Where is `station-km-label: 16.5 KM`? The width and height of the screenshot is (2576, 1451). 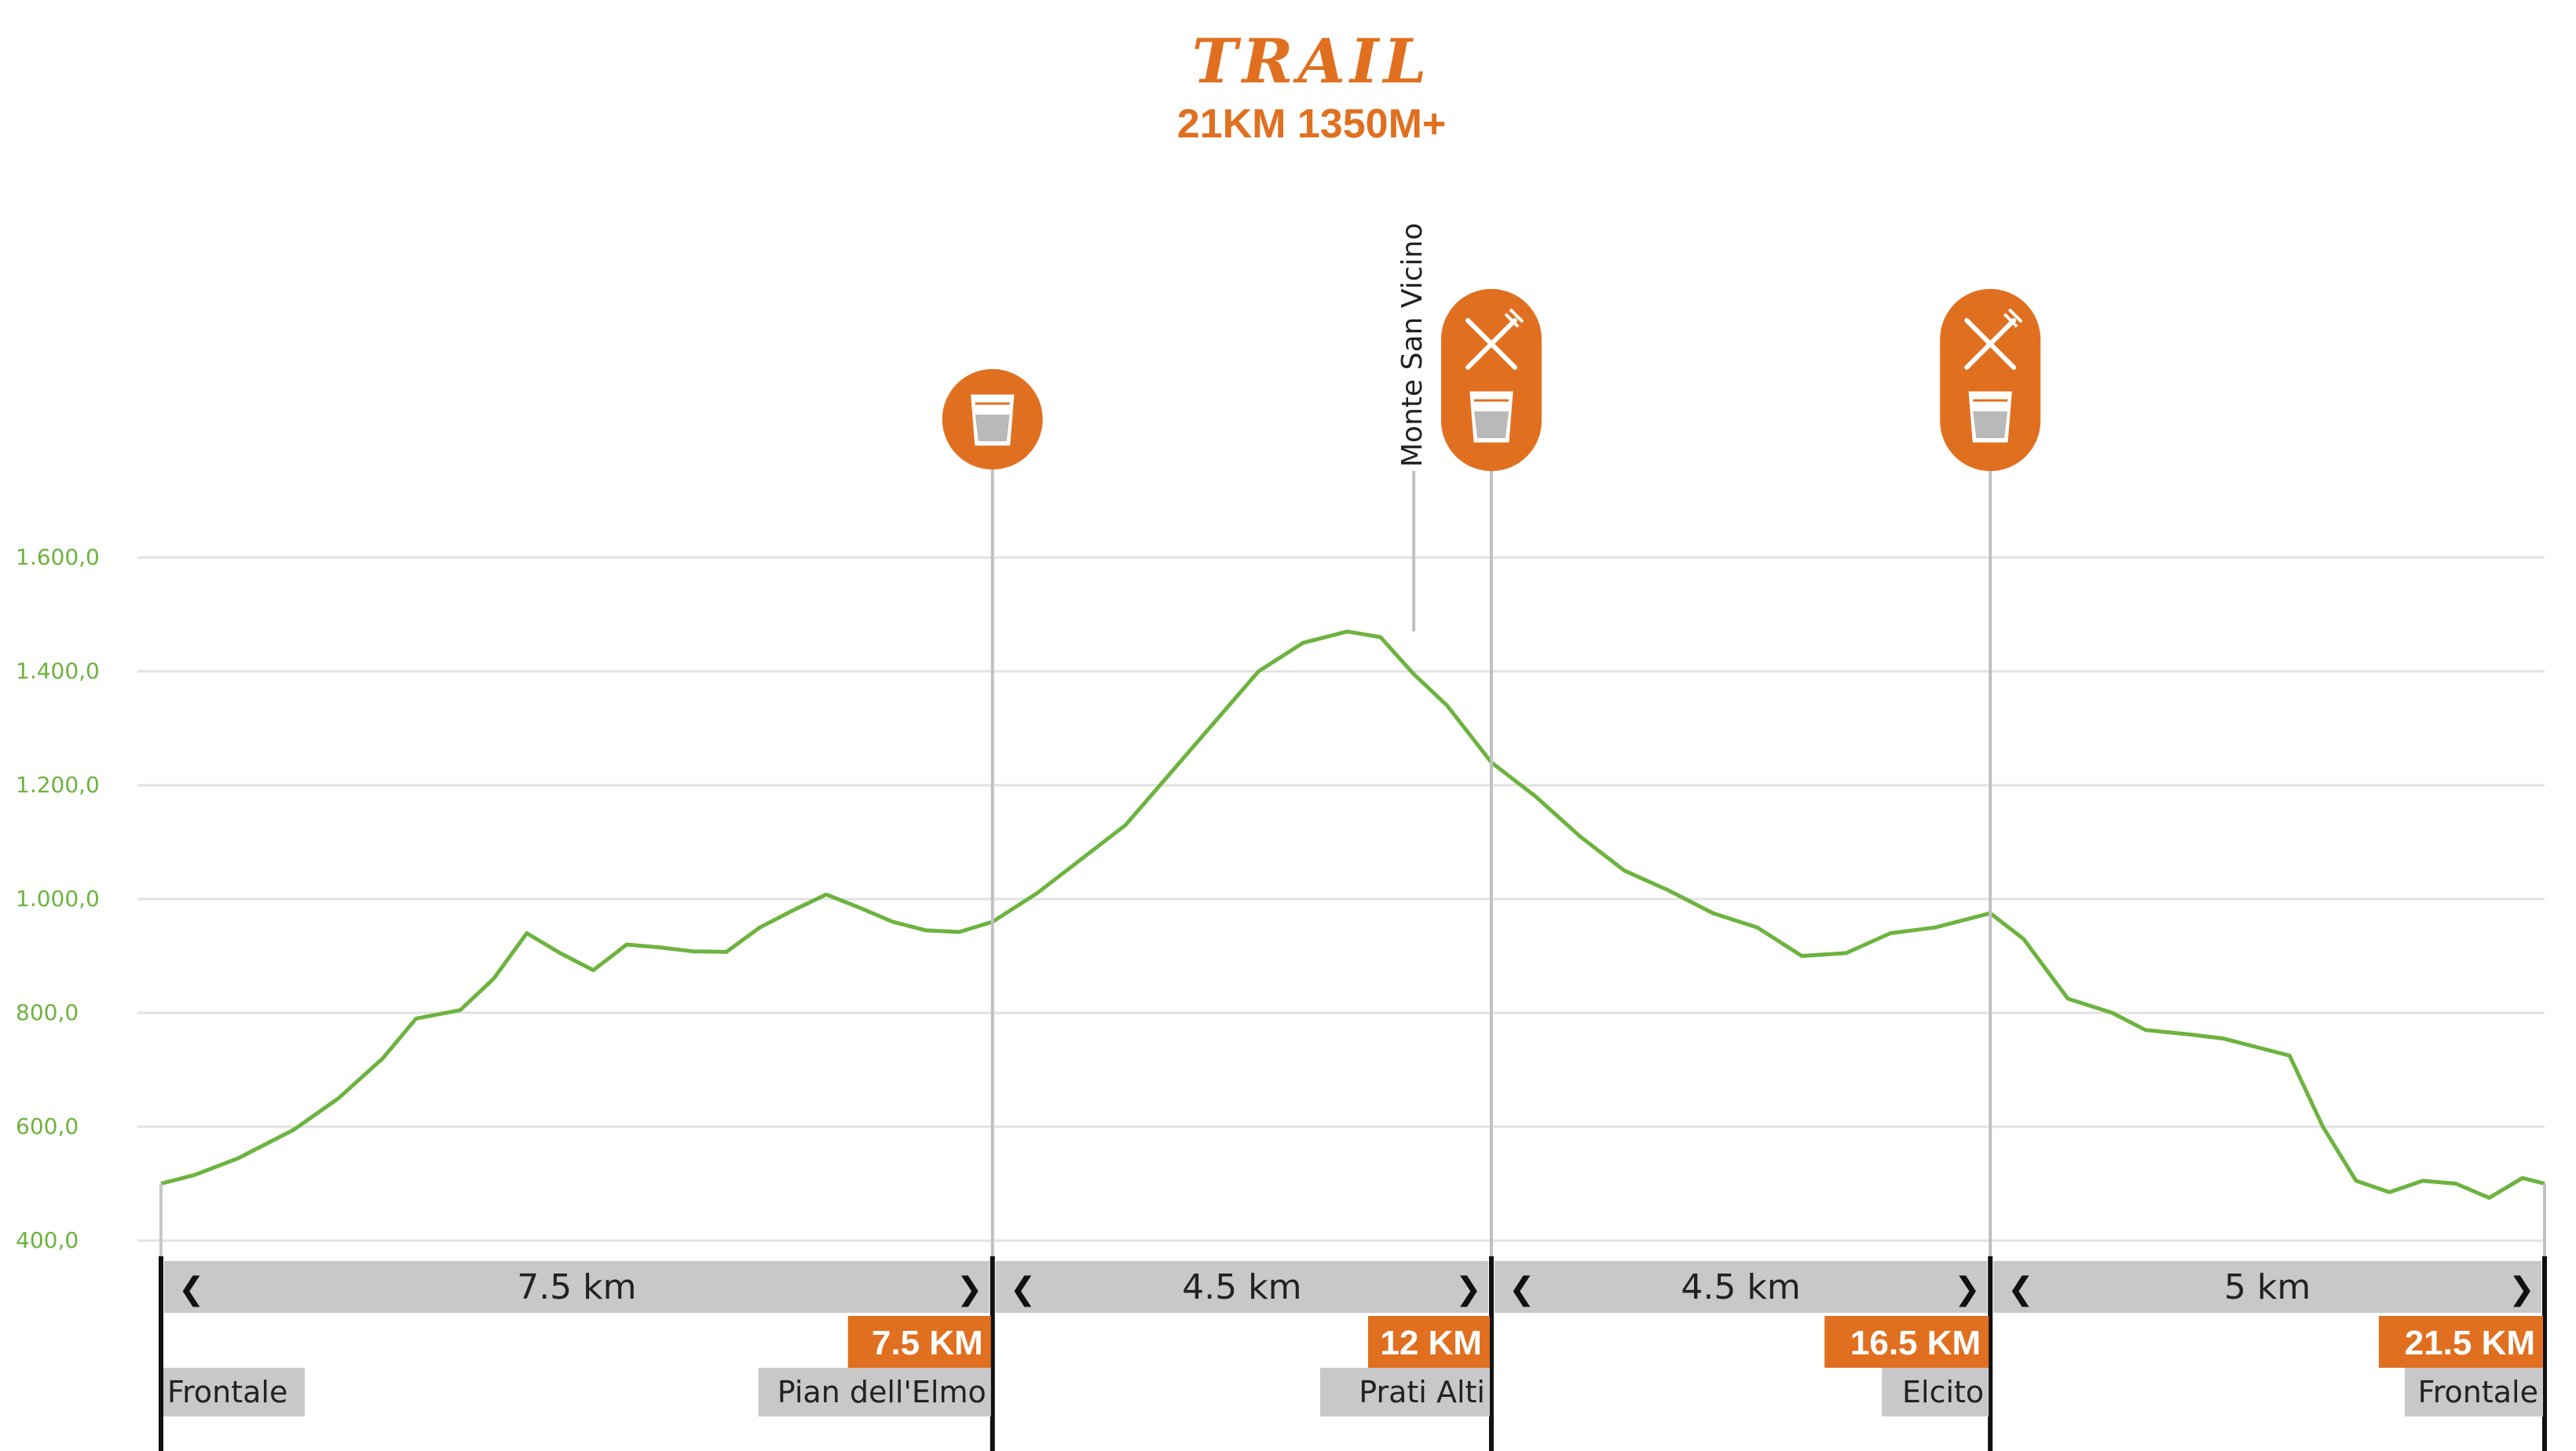 station-km-label: 16.5 KM is located at coordinates (1916, 1343).